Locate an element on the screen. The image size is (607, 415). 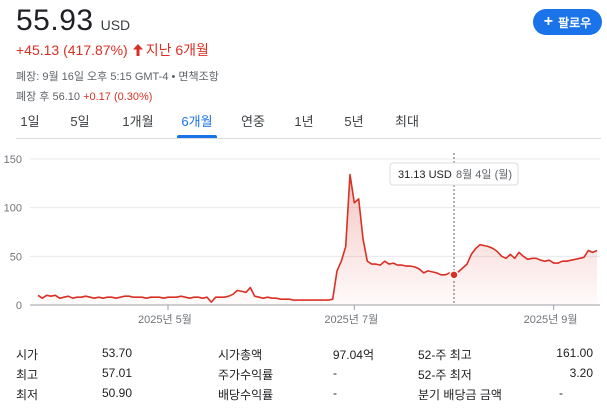
stat-value-quarterly-dividend: - is located at coordinates (561, 393).